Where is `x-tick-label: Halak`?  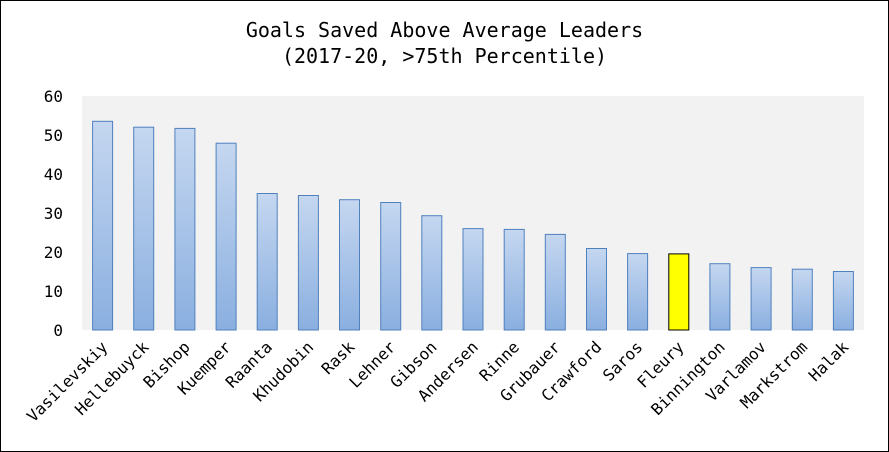
x-tick-label: Halak is located at coordinates (829, 361).